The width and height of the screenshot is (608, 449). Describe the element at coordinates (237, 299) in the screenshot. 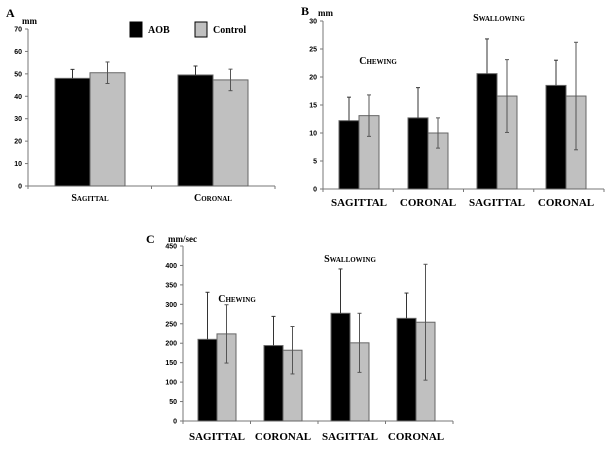

I see `panel-c-annotation-chewing: Chewing` at that location.